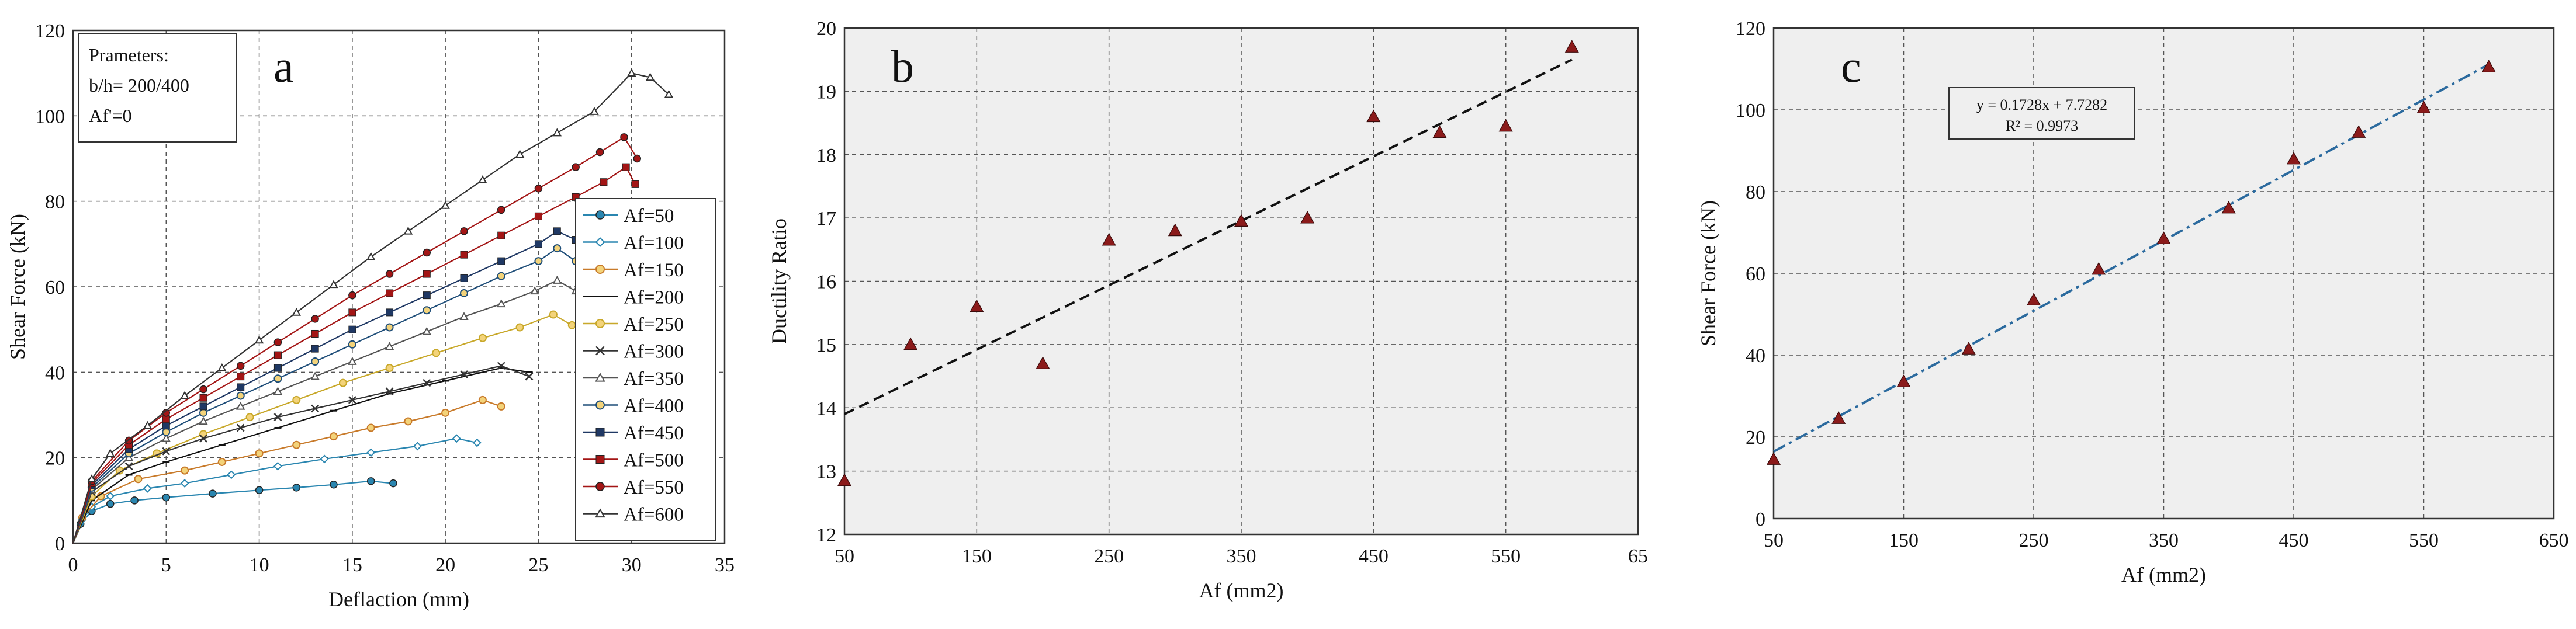  I want to click on legend-label: Af=250, so click(654, 324).